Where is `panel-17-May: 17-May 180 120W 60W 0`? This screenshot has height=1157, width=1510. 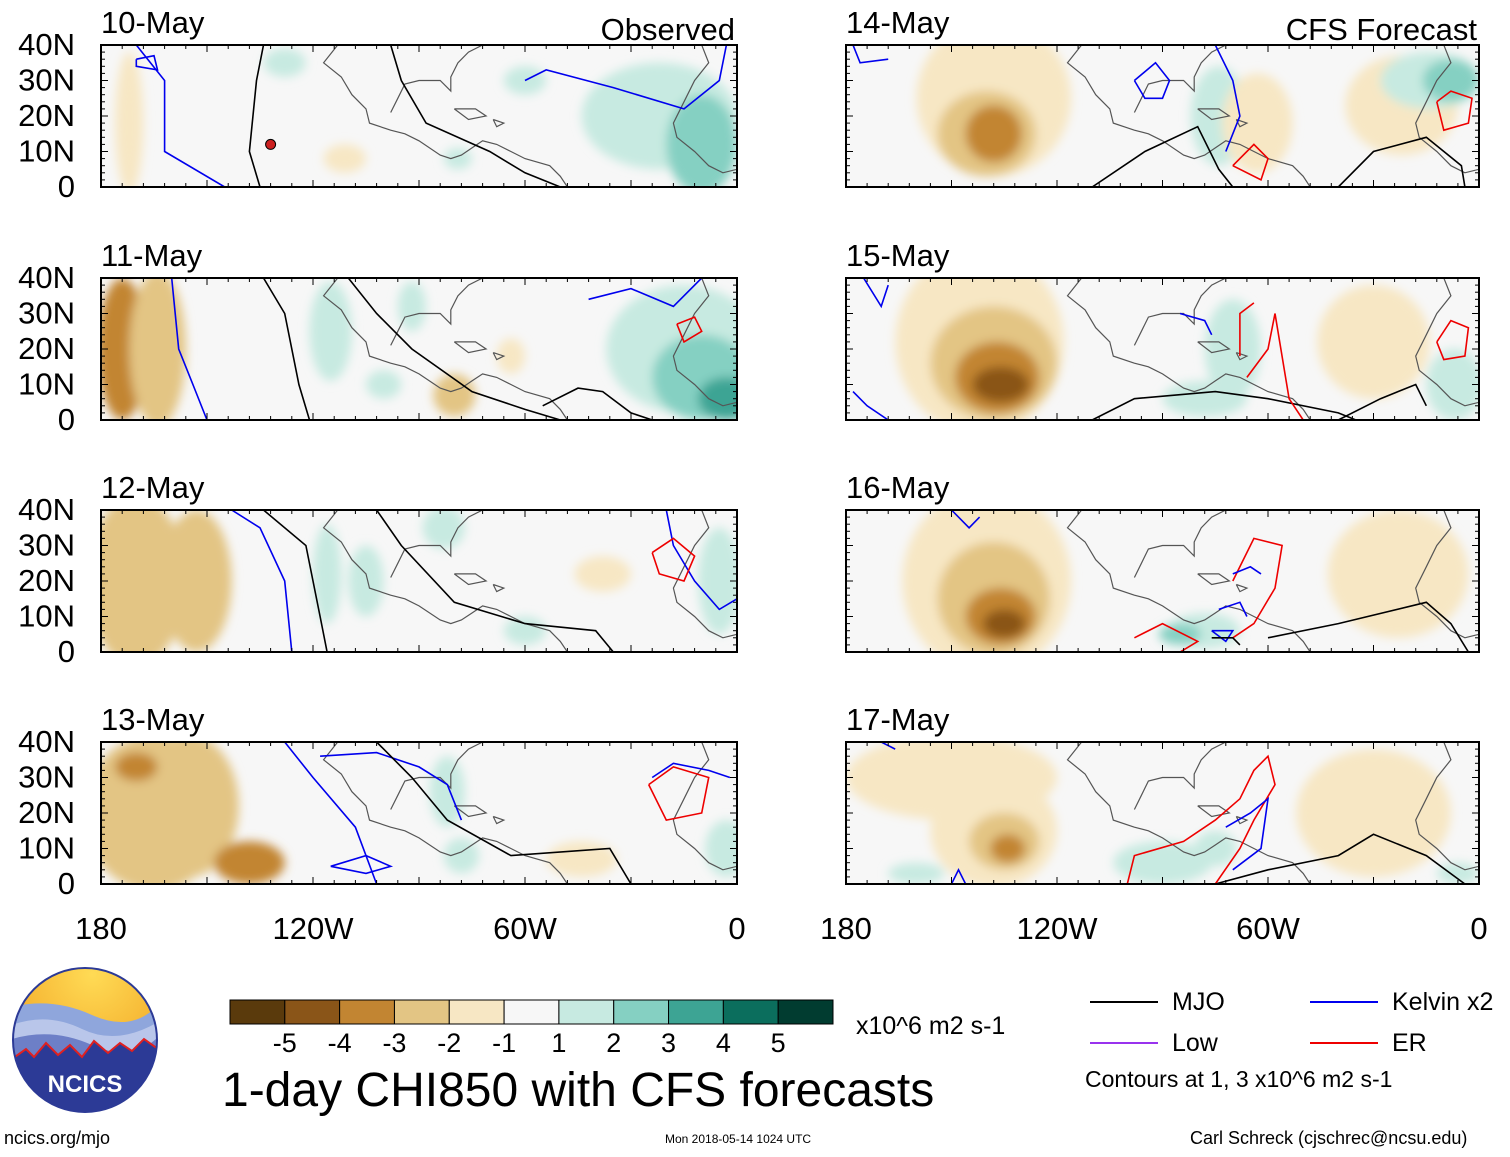 panel-17-May: 17-May 180 120W 60W 0 is located at coordinates (1153, 824).